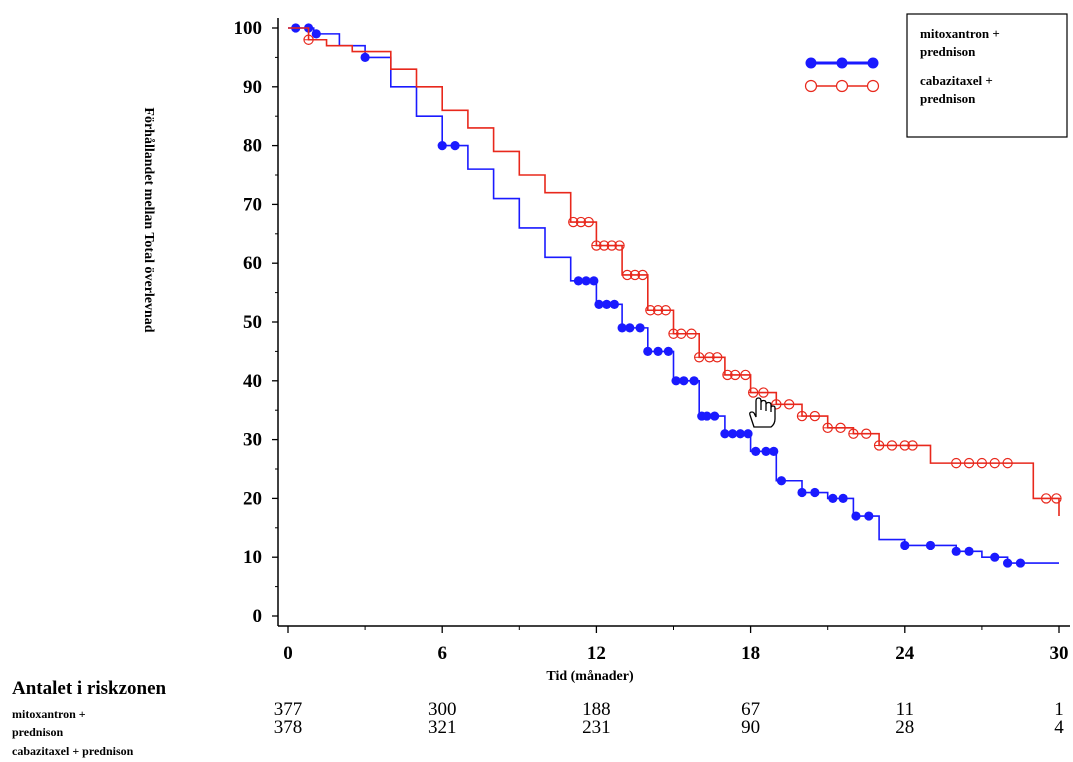 The height and width of the screenshot is (762, 1073). I want to click on hand-cursor-icon, so click(762, 412).